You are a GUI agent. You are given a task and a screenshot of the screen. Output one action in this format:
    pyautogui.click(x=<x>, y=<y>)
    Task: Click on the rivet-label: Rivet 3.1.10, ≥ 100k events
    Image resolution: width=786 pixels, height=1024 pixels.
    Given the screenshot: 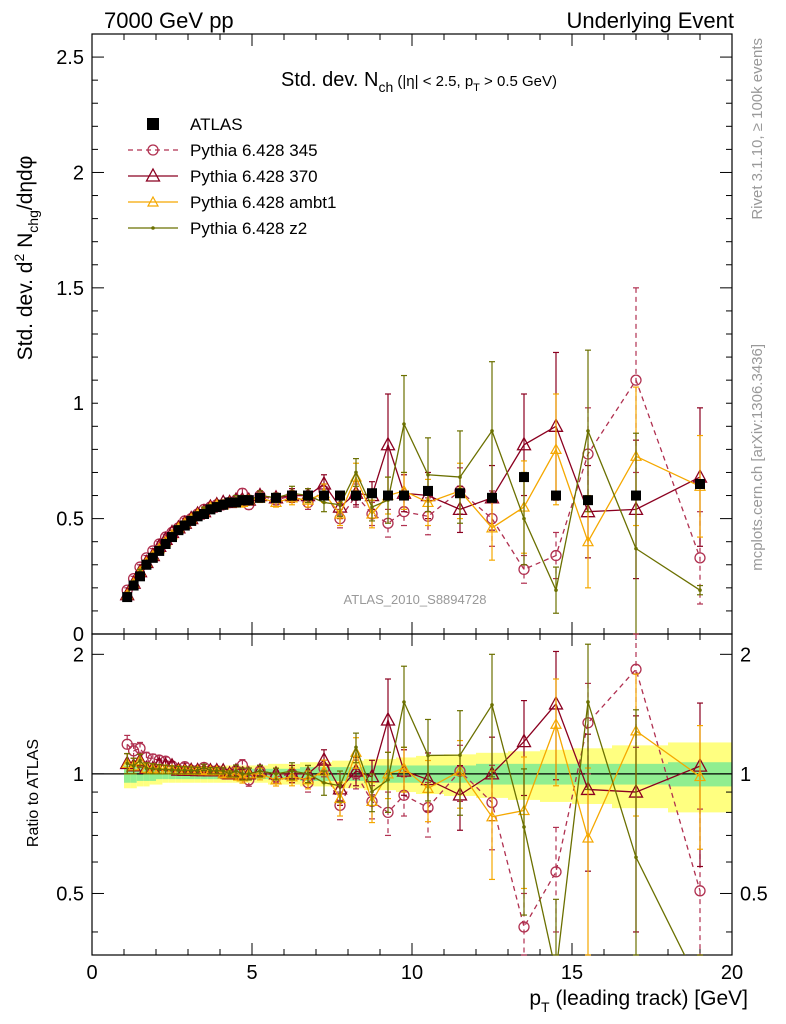 What is the action you would take?
    pyautogui.click(x=757, y=129)
    